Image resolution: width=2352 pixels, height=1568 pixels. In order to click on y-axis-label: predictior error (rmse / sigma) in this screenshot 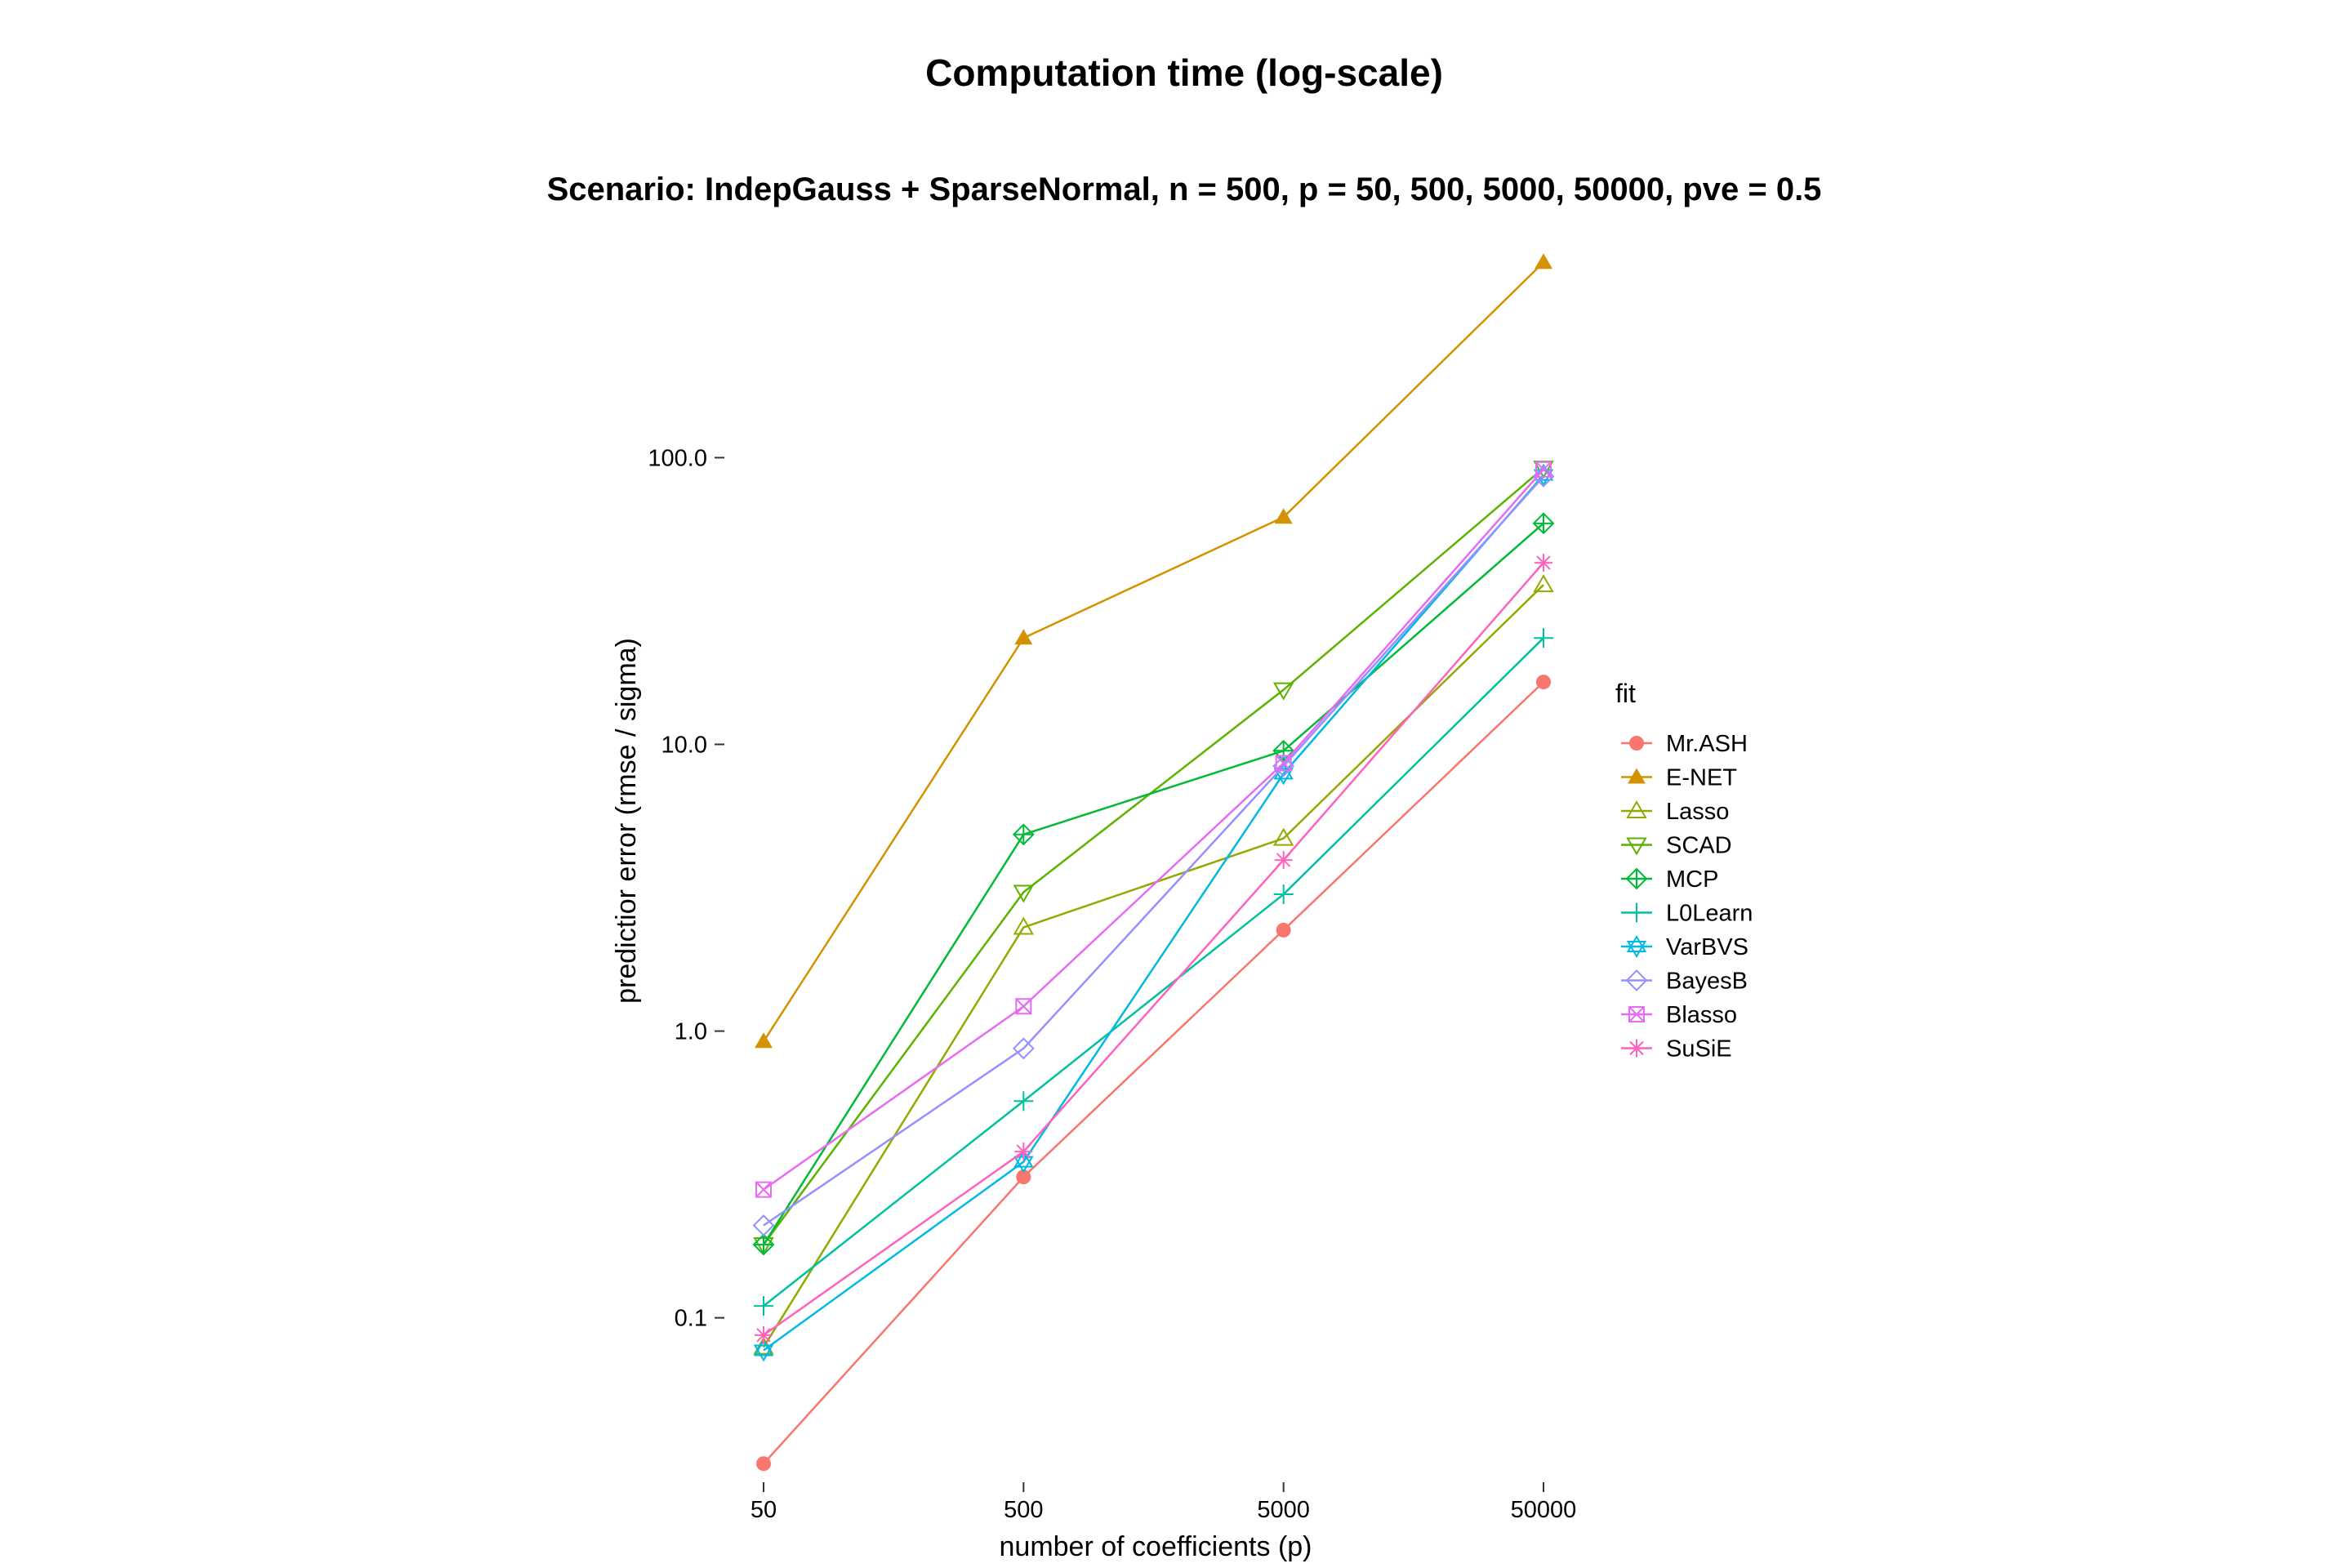, I will do `click(626, 821)`.